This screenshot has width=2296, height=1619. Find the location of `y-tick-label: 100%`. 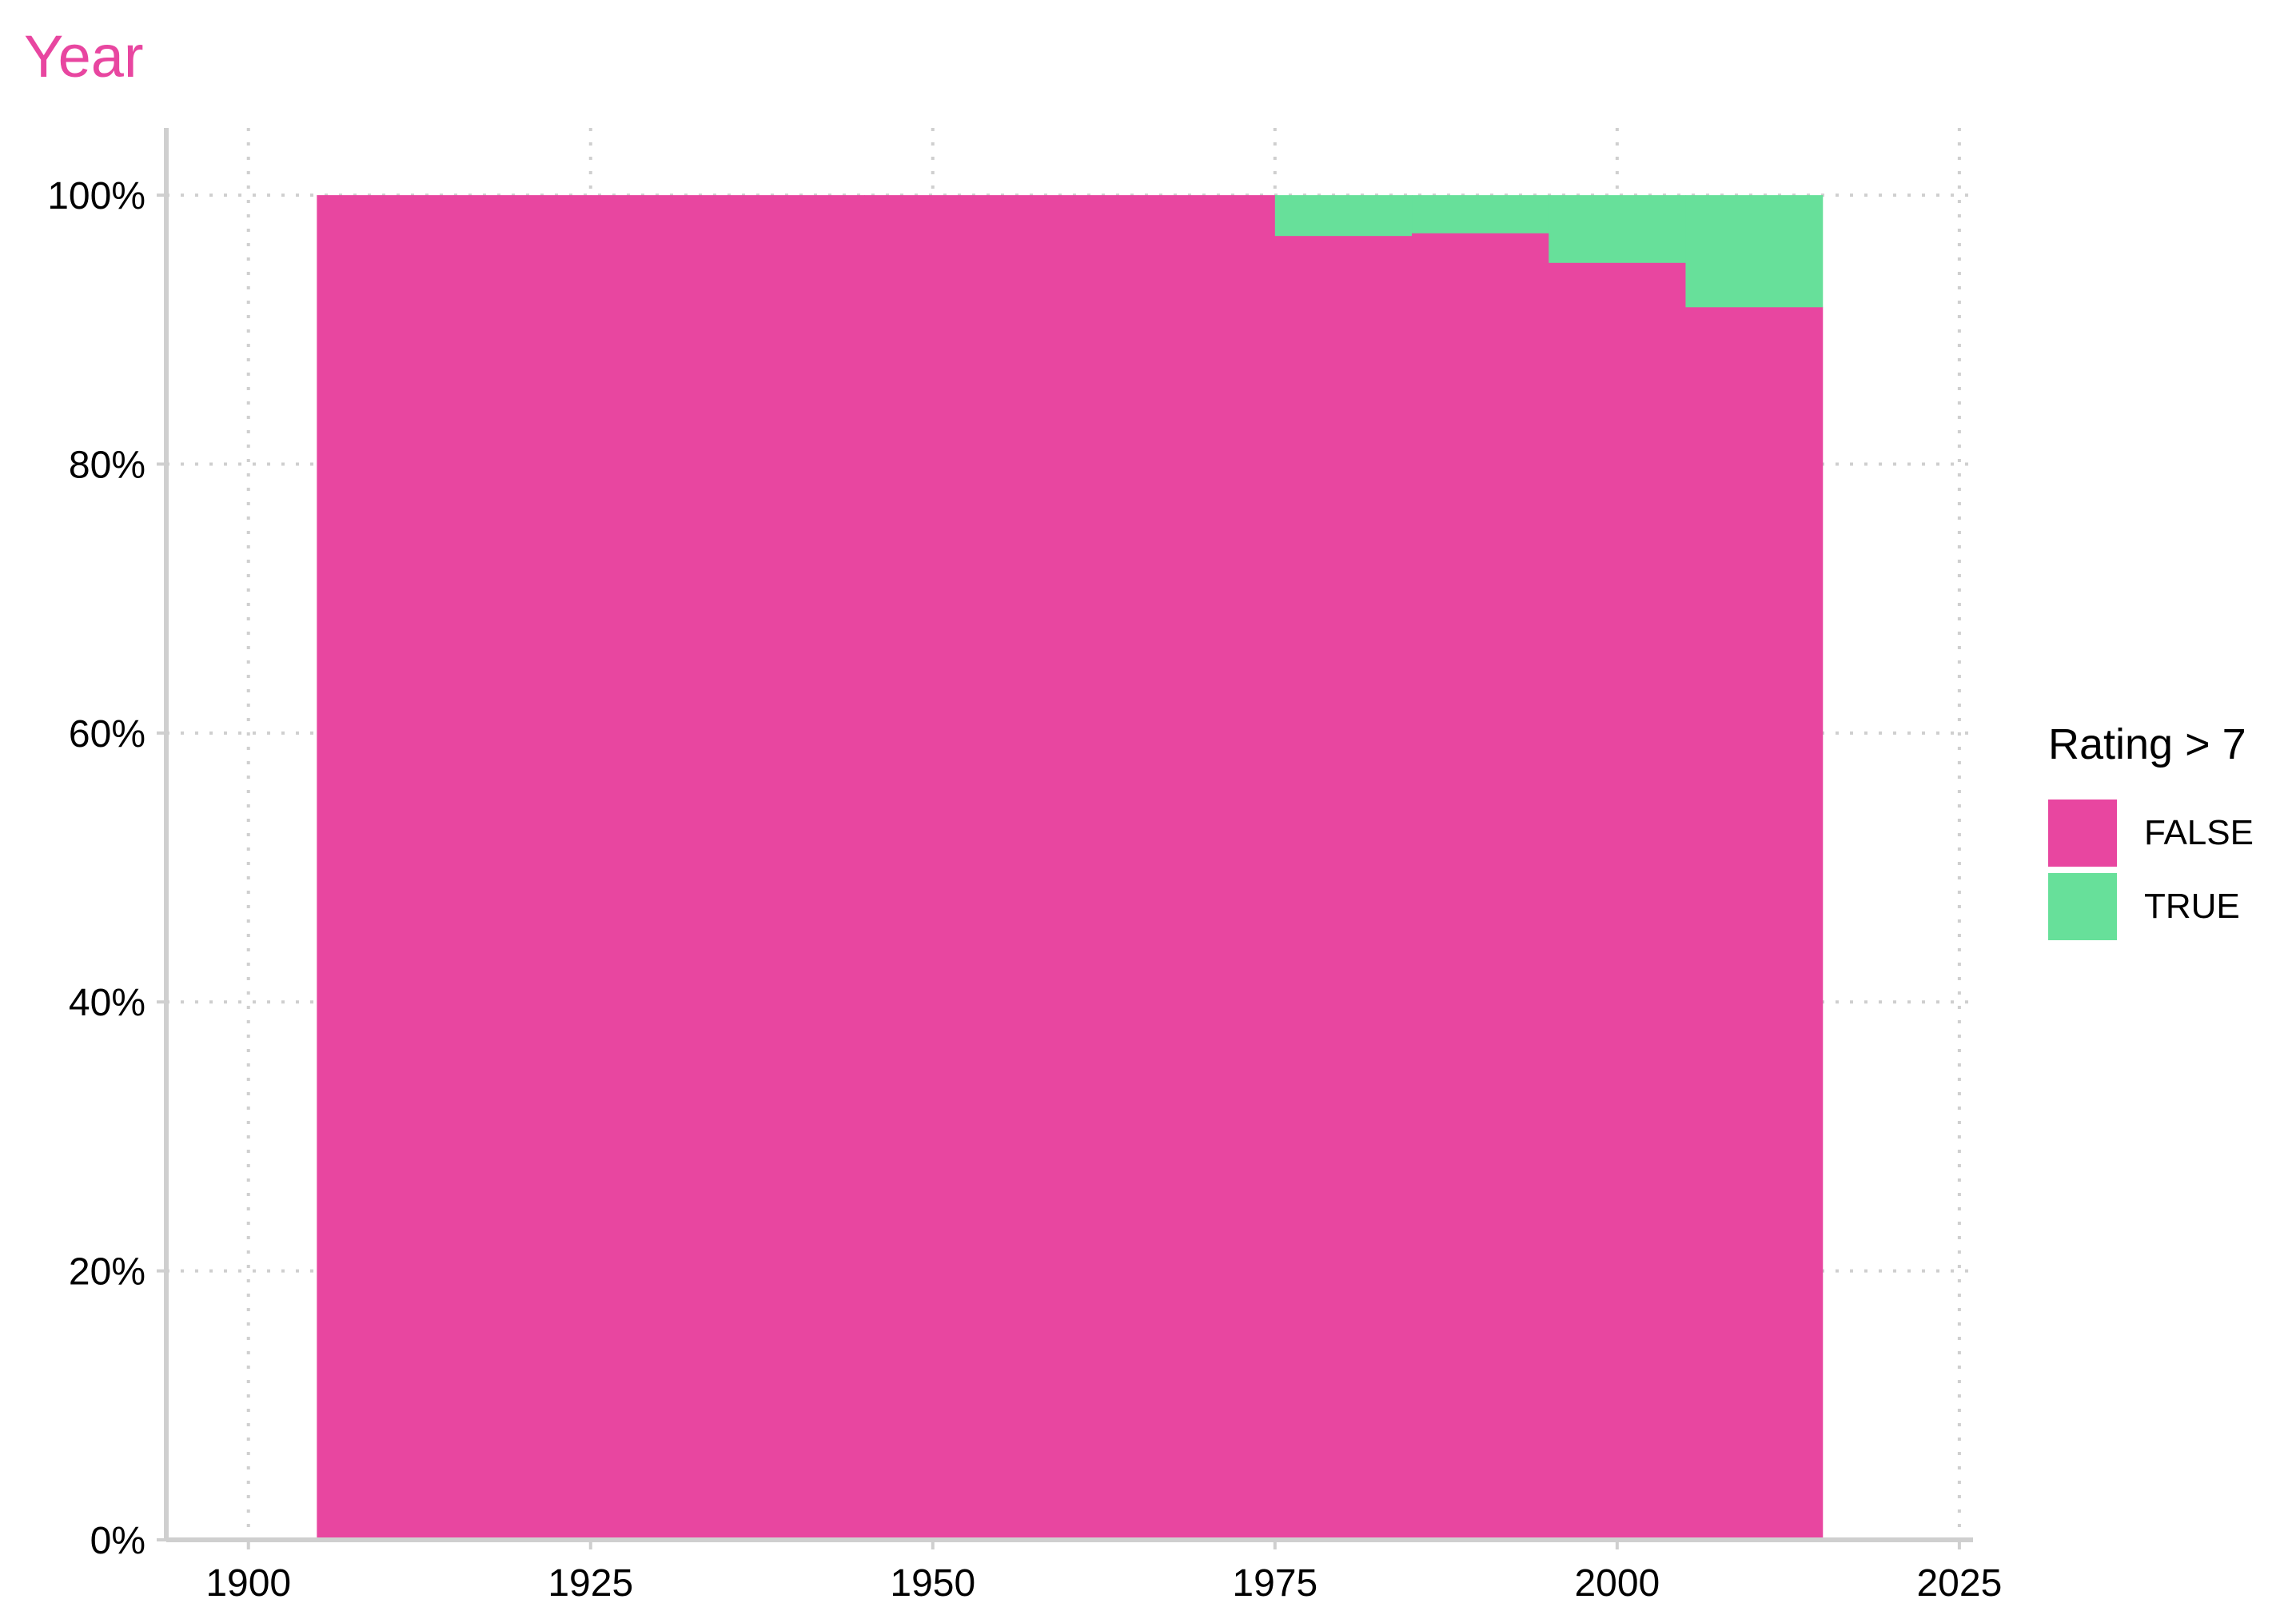

y-tick-label: 100% is located at coordinates (96, 196).